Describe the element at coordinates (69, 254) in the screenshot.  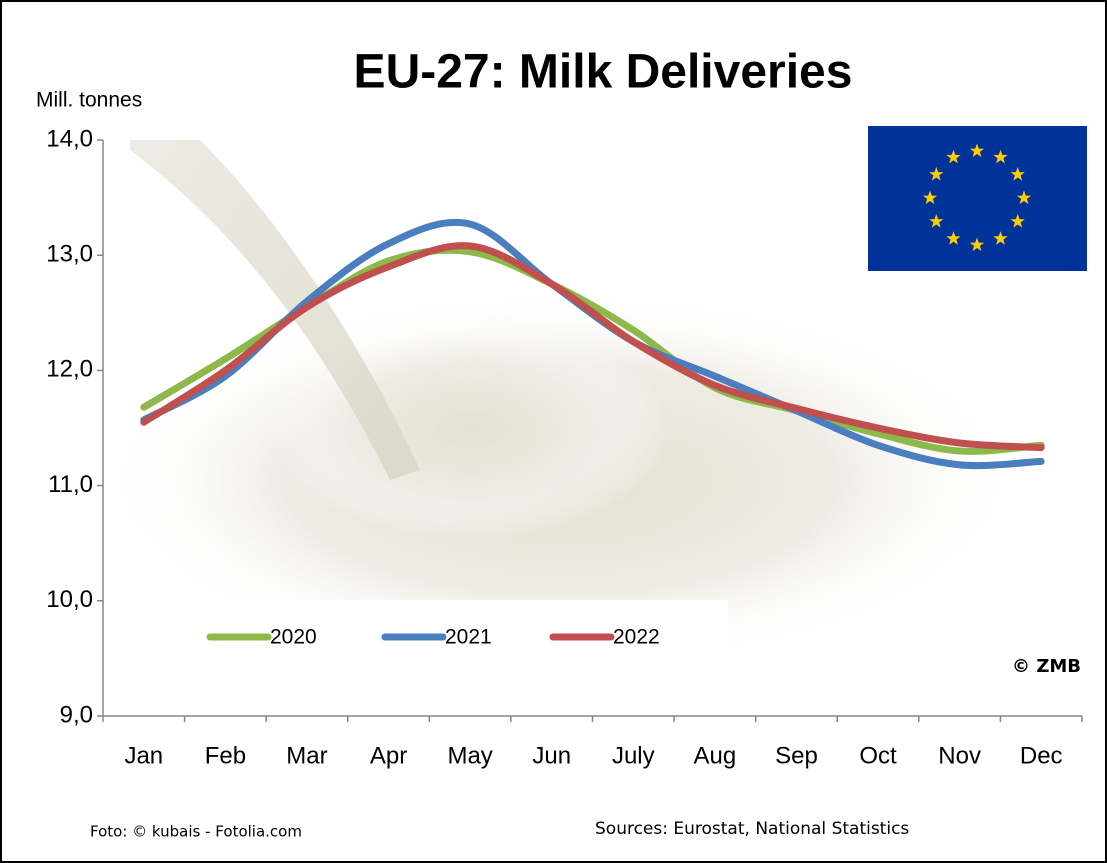
I see `y-tick-label: 13,0` at that location.